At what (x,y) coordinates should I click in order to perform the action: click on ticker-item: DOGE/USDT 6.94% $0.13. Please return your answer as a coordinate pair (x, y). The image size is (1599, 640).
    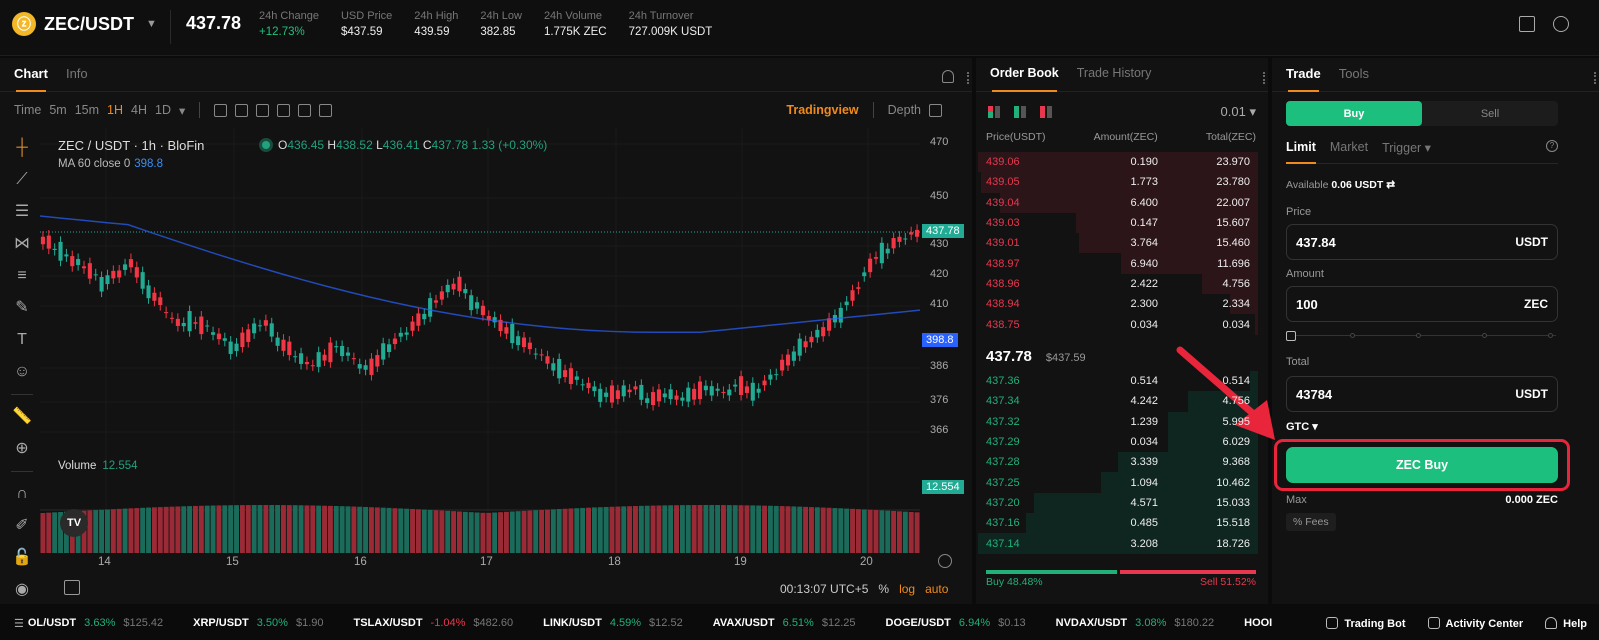
    Looking at the image, I should click on (956, 623).